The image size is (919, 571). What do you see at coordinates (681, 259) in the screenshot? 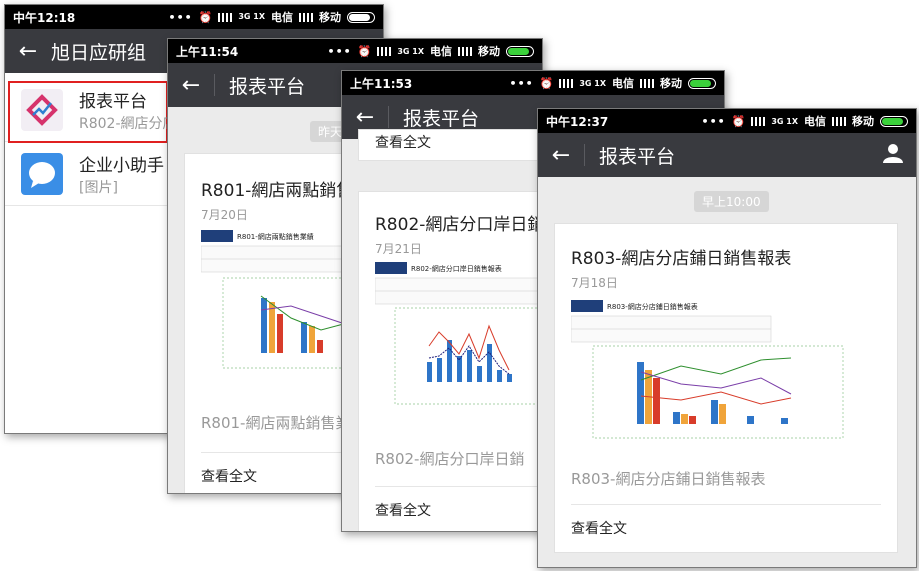
I see `card-title: R803-網店分店鋪日銷售報表` at bounding box center [681, 259].